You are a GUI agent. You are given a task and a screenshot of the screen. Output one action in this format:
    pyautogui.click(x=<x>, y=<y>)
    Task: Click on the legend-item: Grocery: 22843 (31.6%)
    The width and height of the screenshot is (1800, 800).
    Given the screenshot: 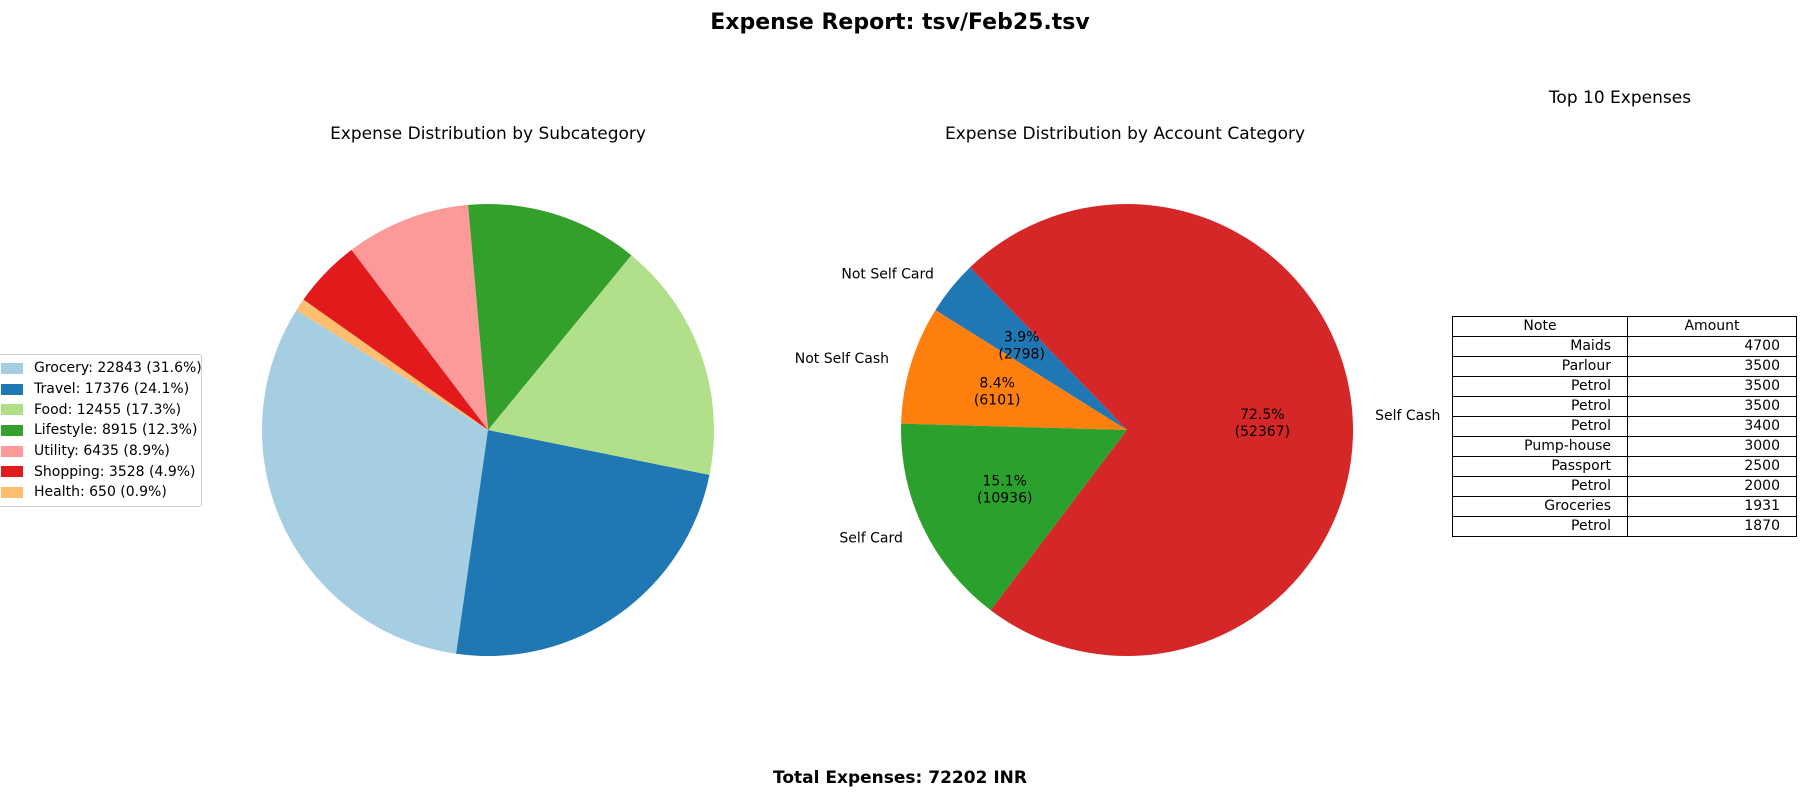 What is the action you would take?
    pyautogui.click(x=101, y=368)
    